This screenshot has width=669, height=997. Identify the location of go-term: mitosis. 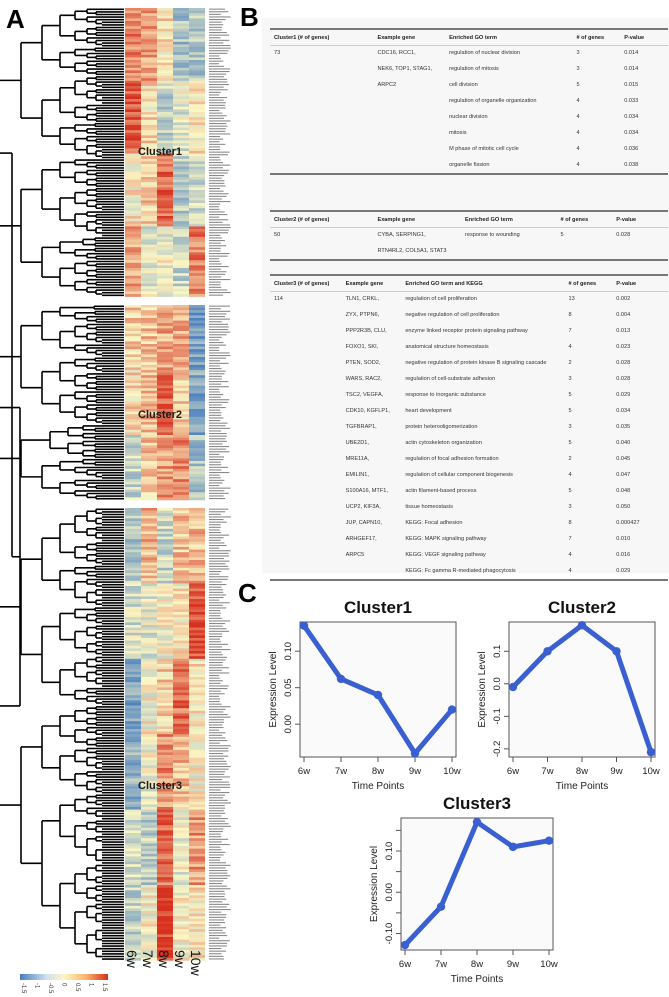
(458, 132).